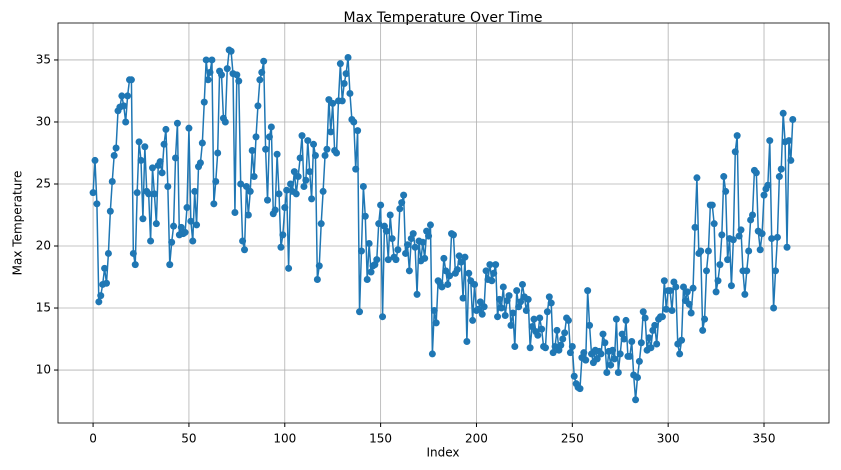 The height and width of the screenshot is (470, 841). What do you see at coordinates (284, 439) in the screenshot?
I see `x-tick-label: 100` at bounding box center [284, 439].